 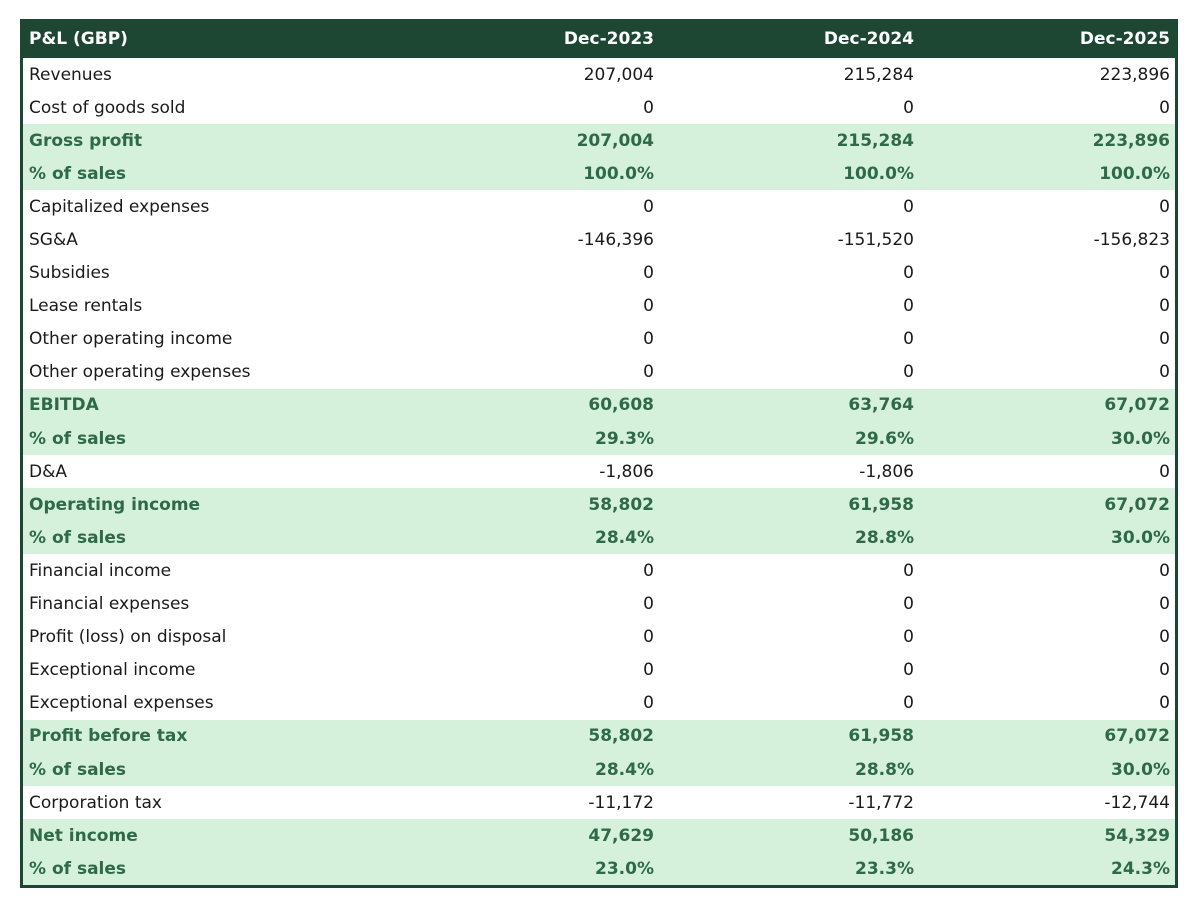 What do you see at coordinates (599, 206) in the screenshot?
I see `table-row: Capitalized expenses 0 0 0` at bounding box center [599, 206].